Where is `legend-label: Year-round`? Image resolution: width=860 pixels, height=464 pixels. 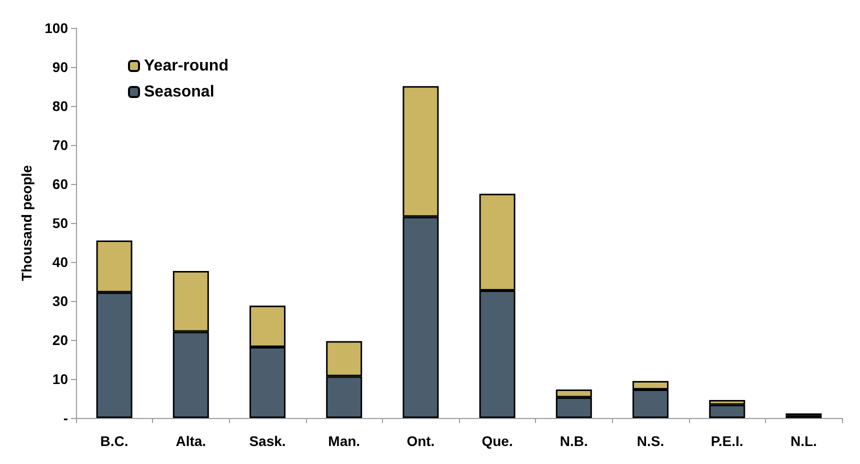
legend-label: Year-round is located at coordinates (186, 66).